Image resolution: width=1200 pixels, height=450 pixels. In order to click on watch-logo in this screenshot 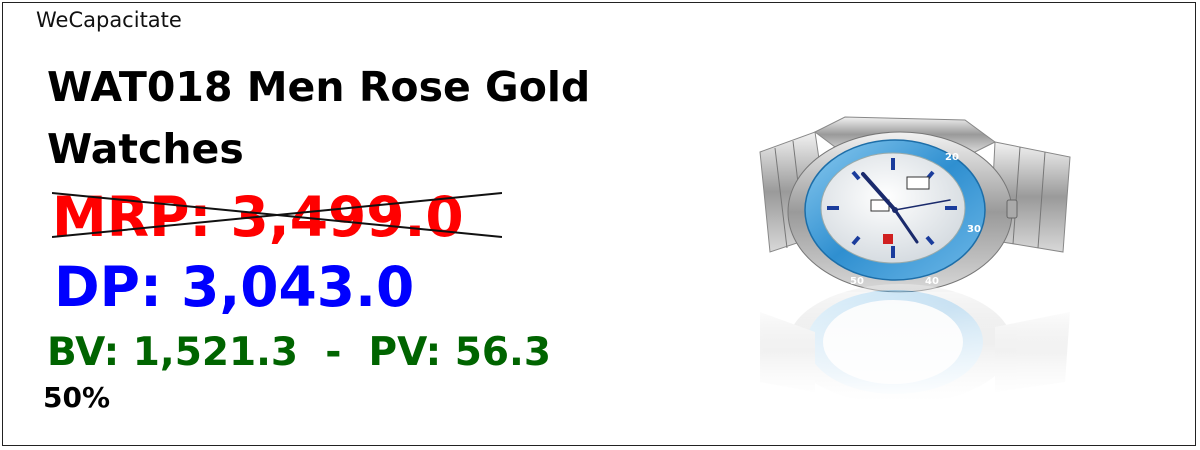, I will do `click(888, 239)`.